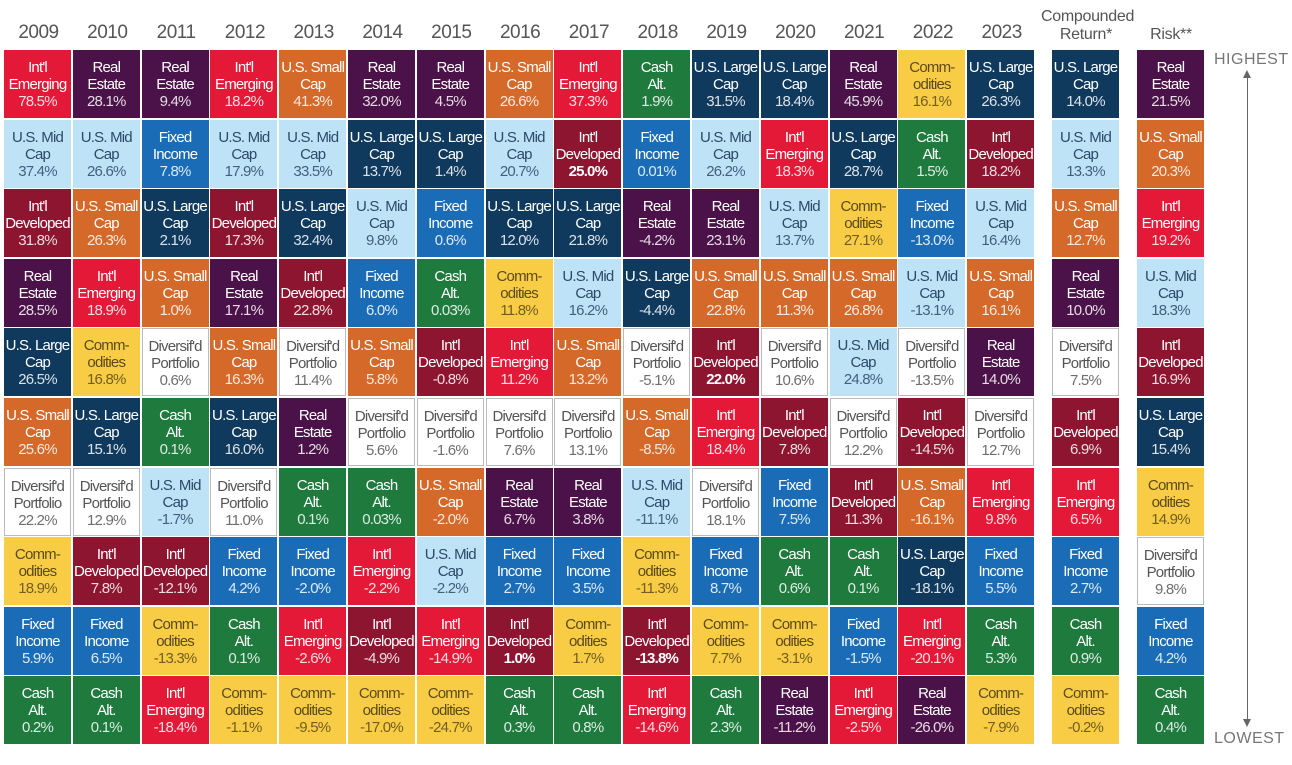  What do you see at coordinates (725, 362) in the screenshot?
I see `asset-cell-dev: Int'l Developed 22.0%` at bounding box center [725, 362].